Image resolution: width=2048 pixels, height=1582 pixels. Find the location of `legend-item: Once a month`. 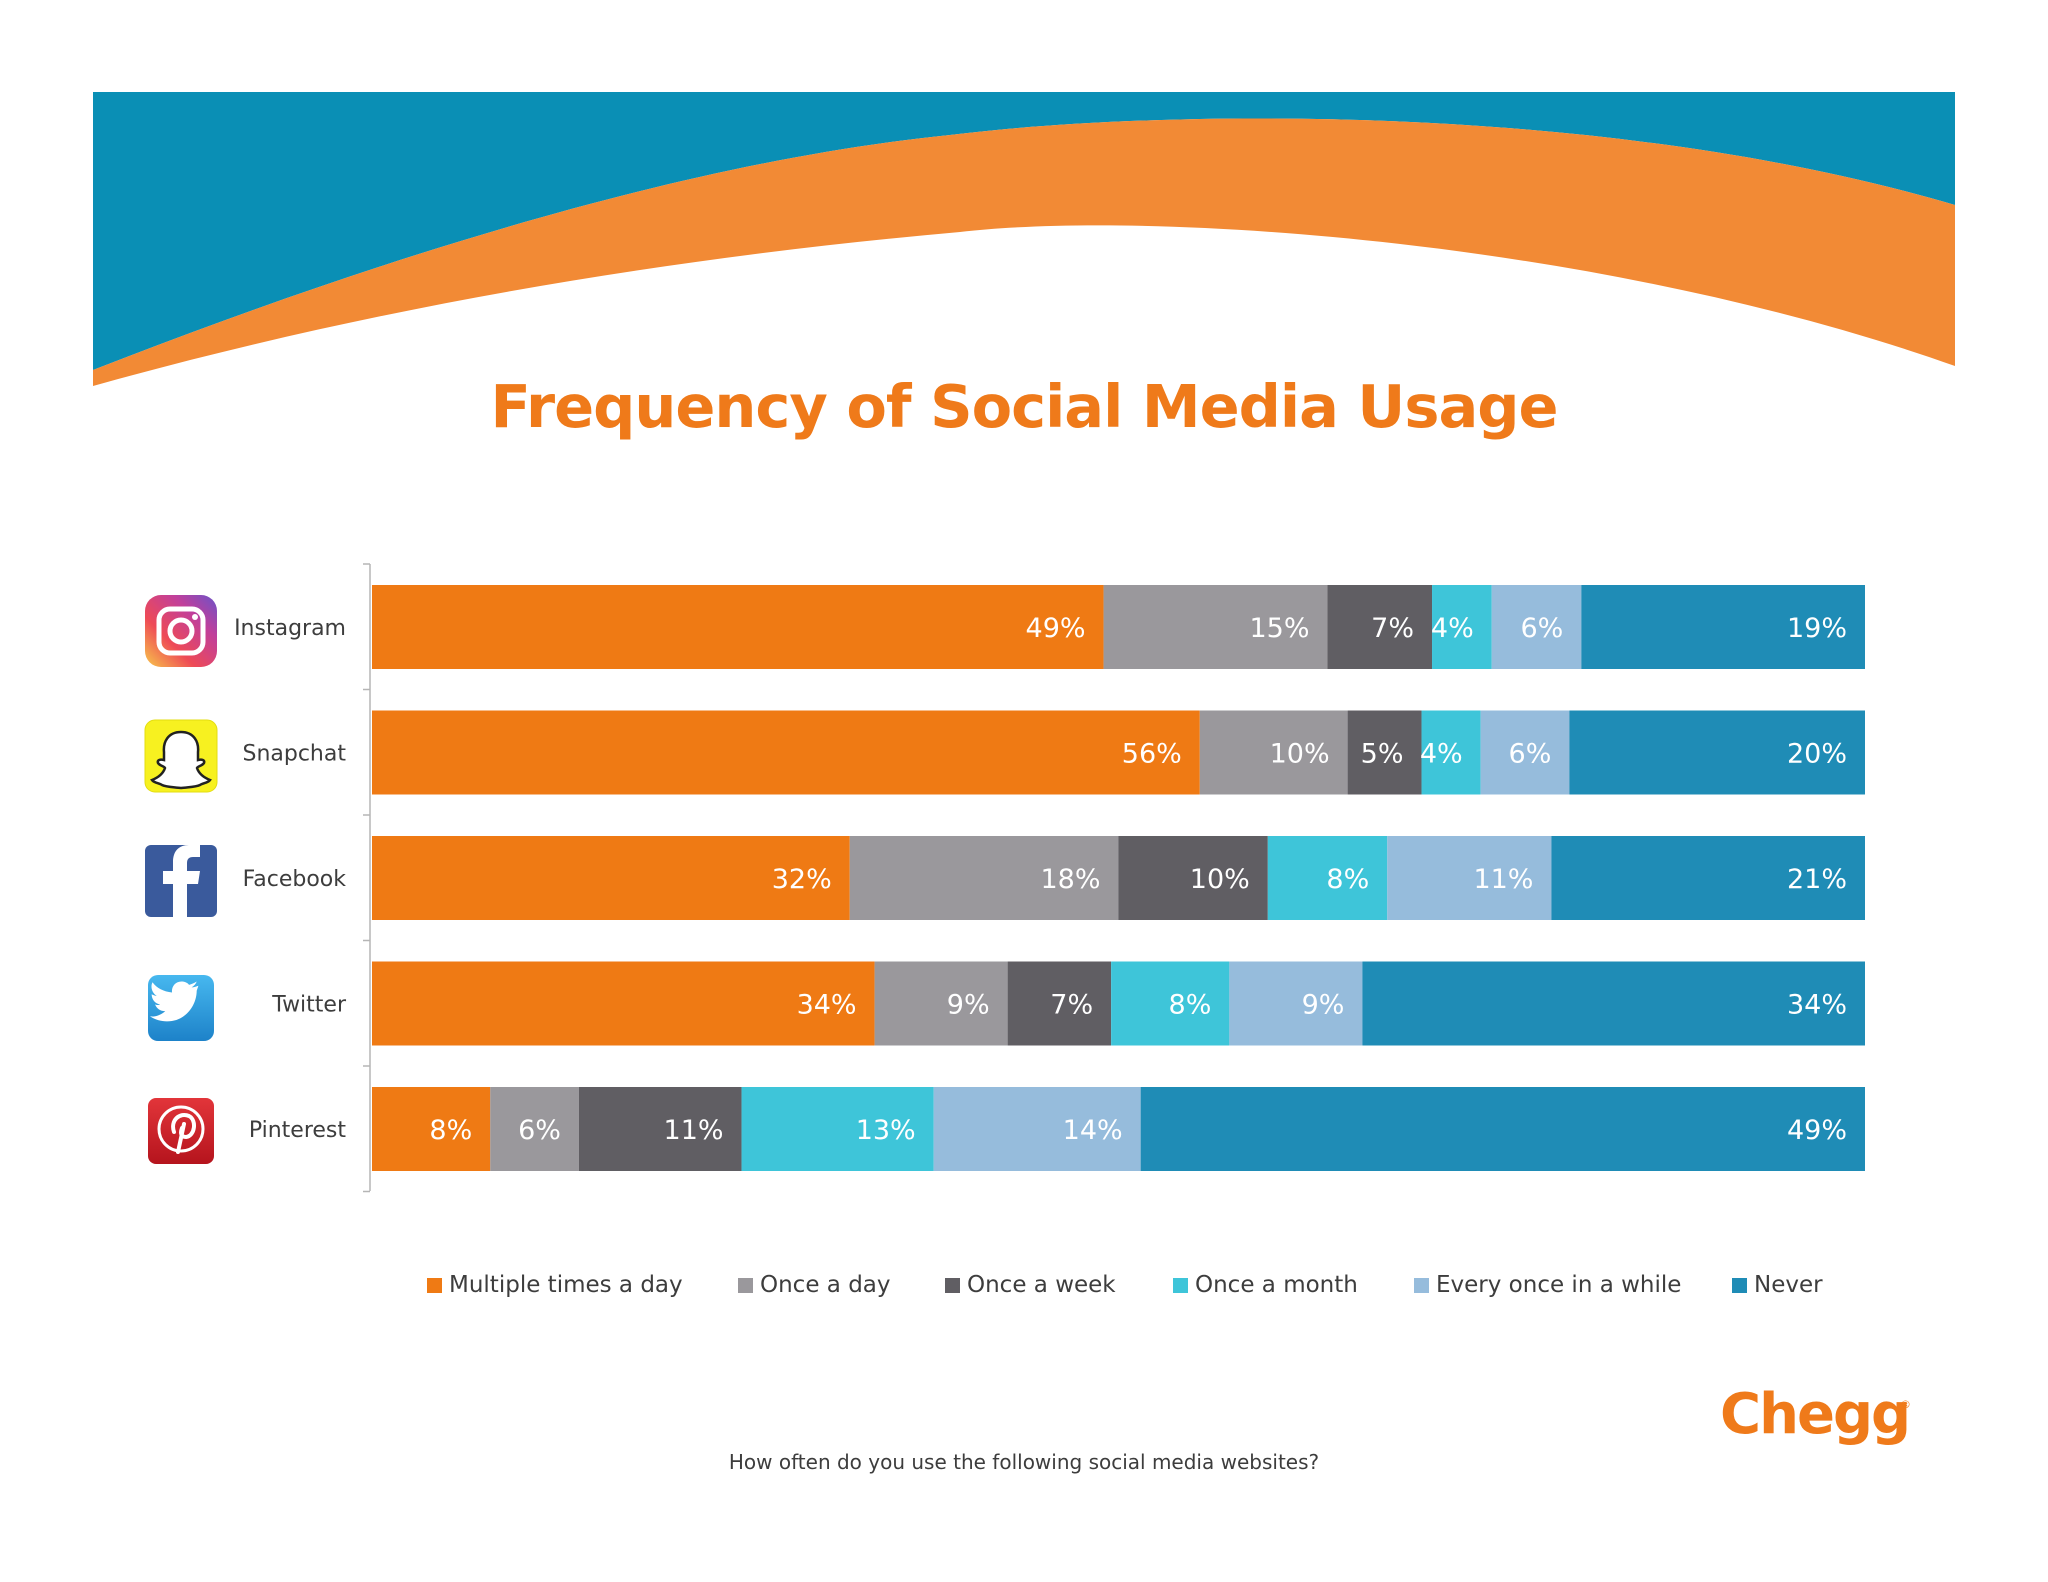

legend-item: Once a month is located at coordinates (1265, 1285).